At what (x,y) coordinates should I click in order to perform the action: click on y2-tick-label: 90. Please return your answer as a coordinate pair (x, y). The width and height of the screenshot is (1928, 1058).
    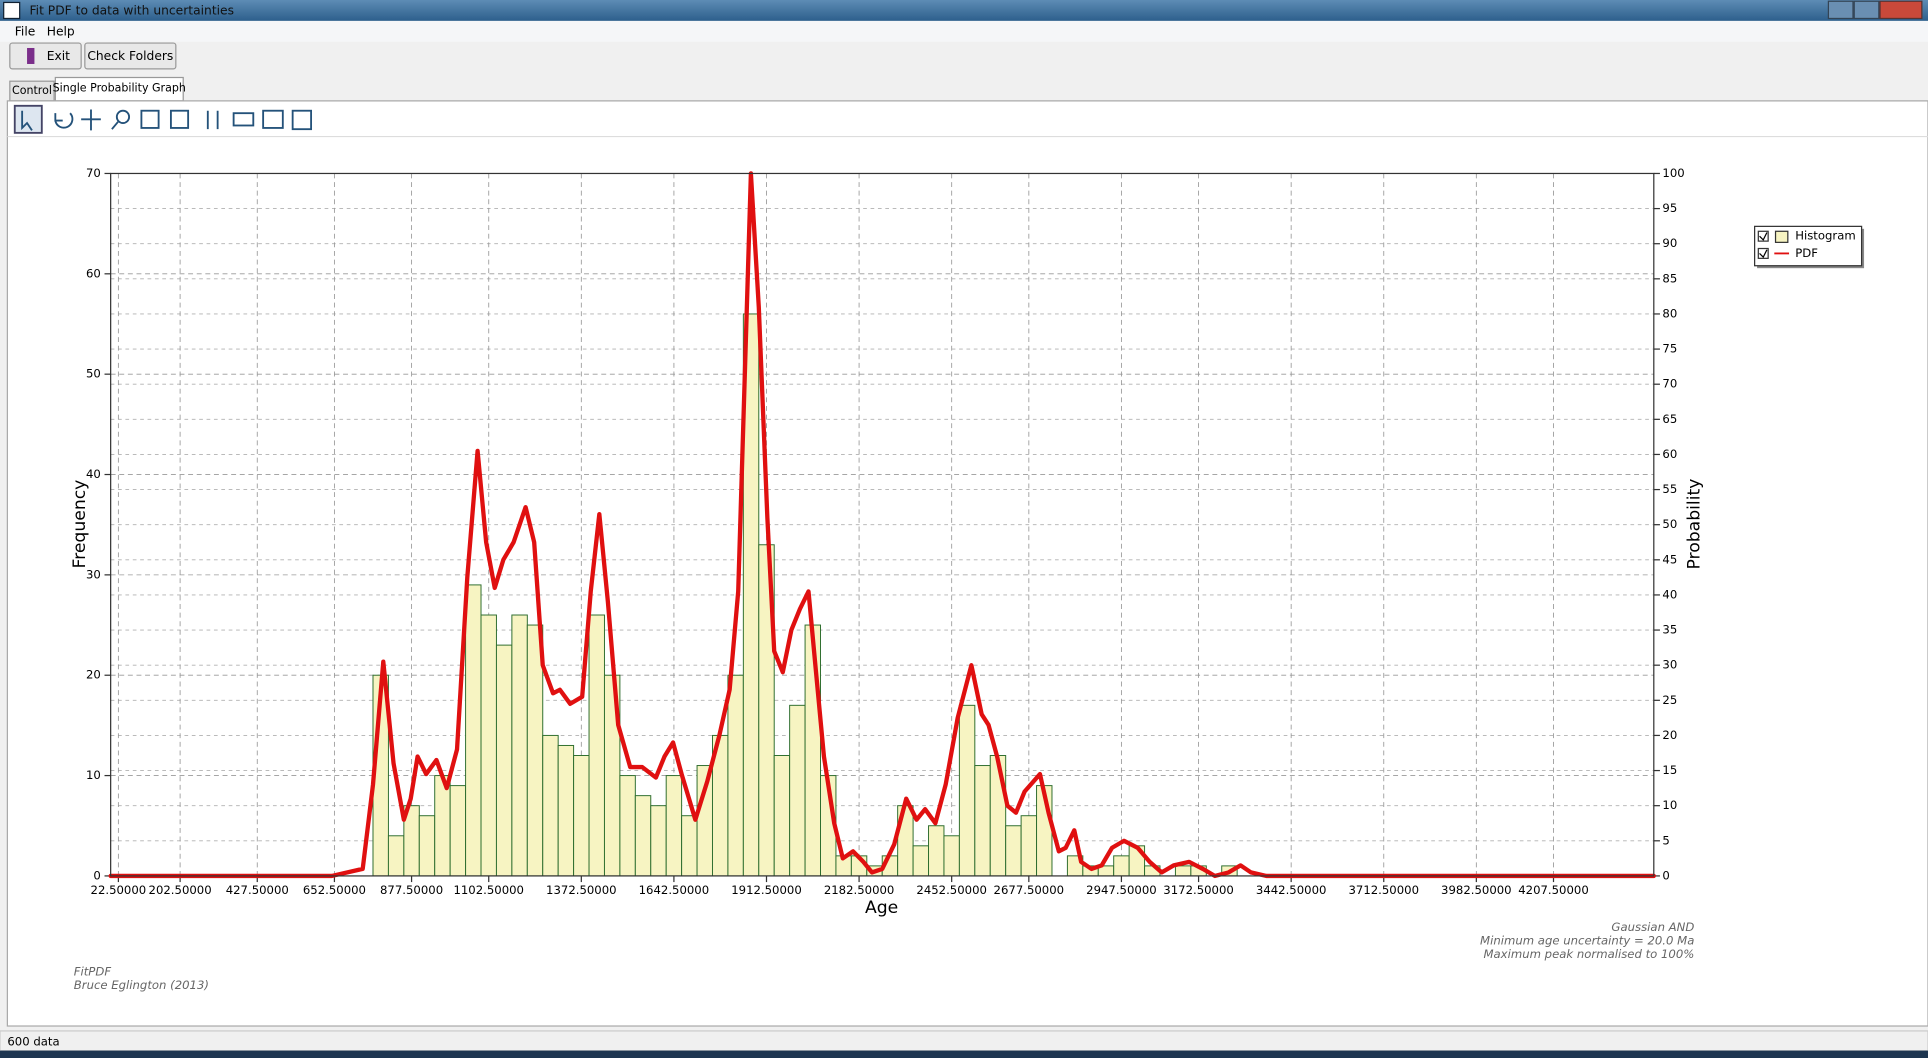
    Looking at the image, I should click on (1669, 243).